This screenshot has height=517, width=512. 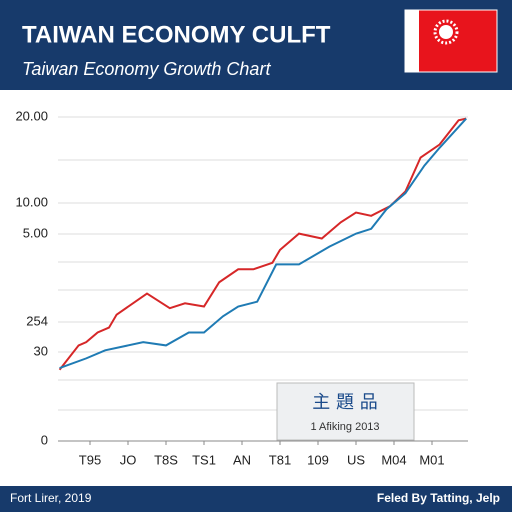 What do you see at coordinates (393, 459) in the screenshot?
I see `x-tick-label: M04` at bounding box center [393, 459].